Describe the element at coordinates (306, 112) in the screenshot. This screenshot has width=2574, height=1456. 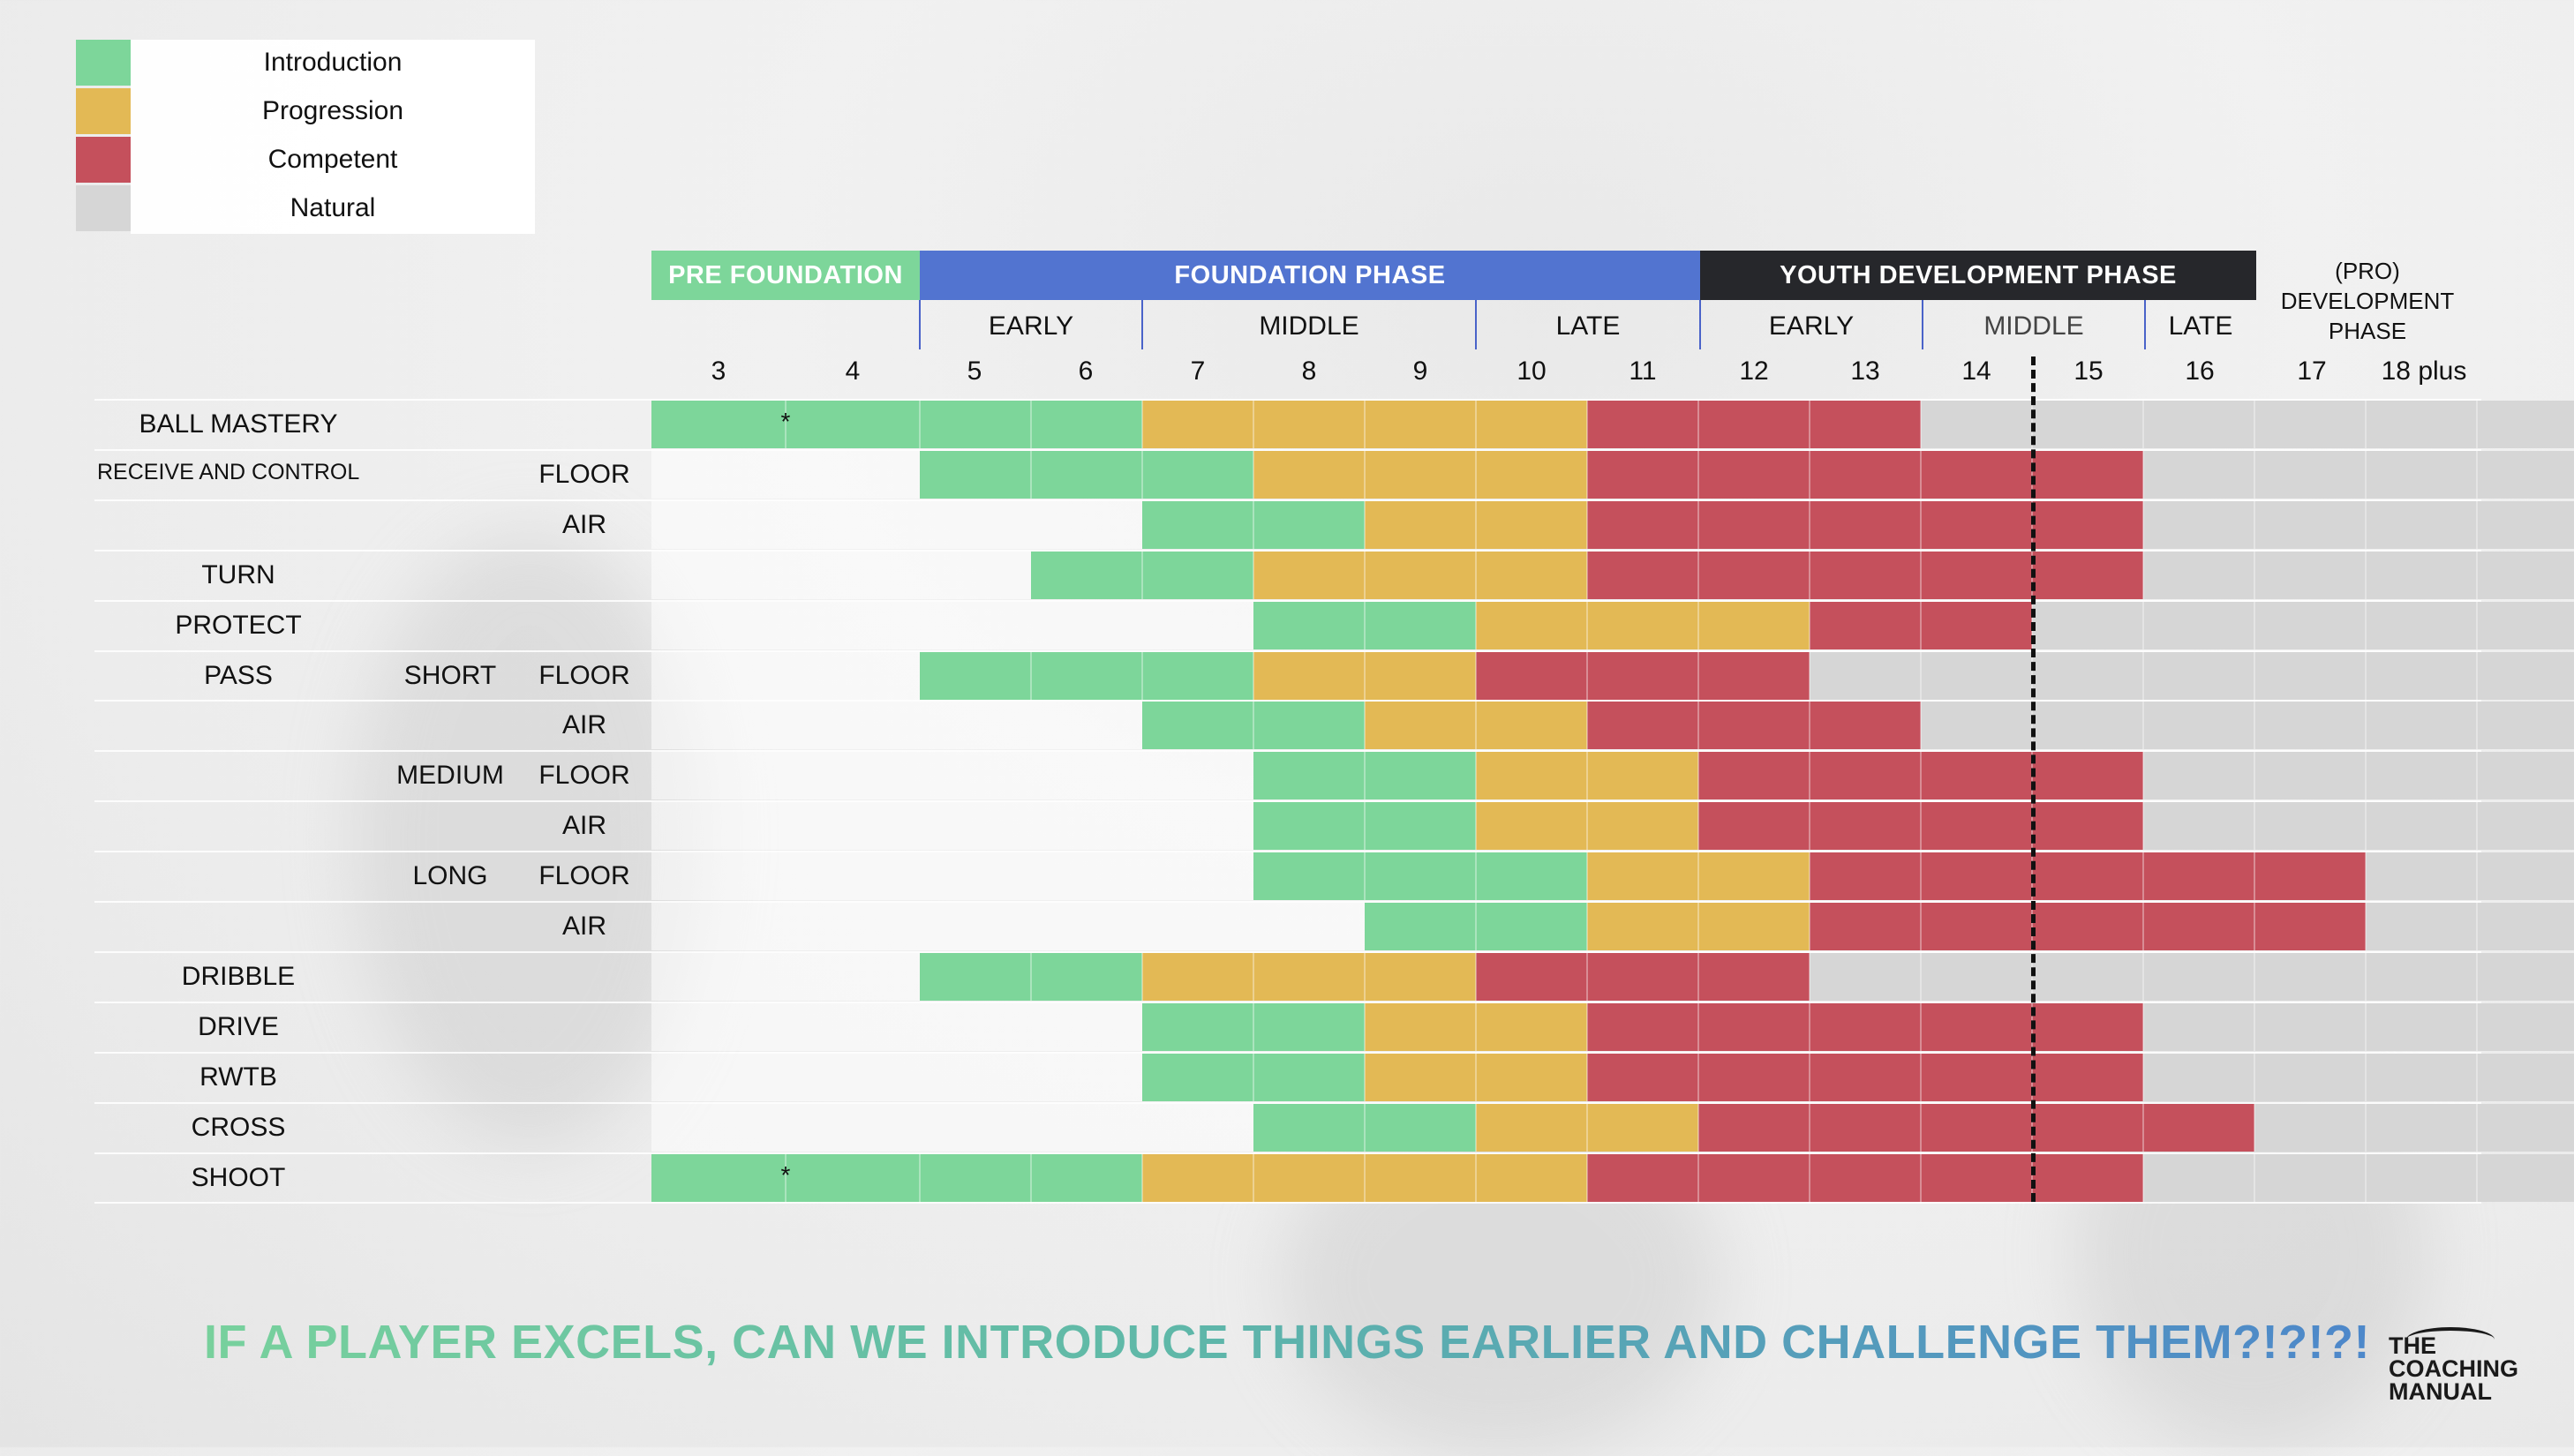
I see `legend-item-progression: Progression` at that location.